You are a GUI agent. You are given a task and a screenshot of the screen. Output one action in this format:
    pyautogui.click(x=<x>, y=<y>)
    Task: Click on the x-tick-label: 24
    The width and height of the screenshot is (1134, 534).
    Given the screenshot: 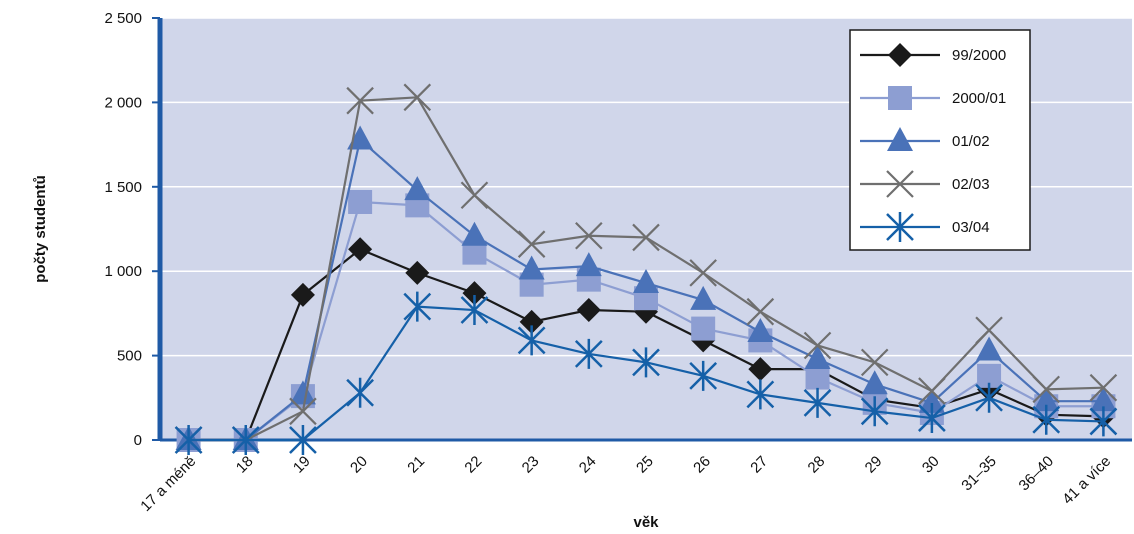 What is the action you would take?
    pyautogui.click(x=588, y=465)
    